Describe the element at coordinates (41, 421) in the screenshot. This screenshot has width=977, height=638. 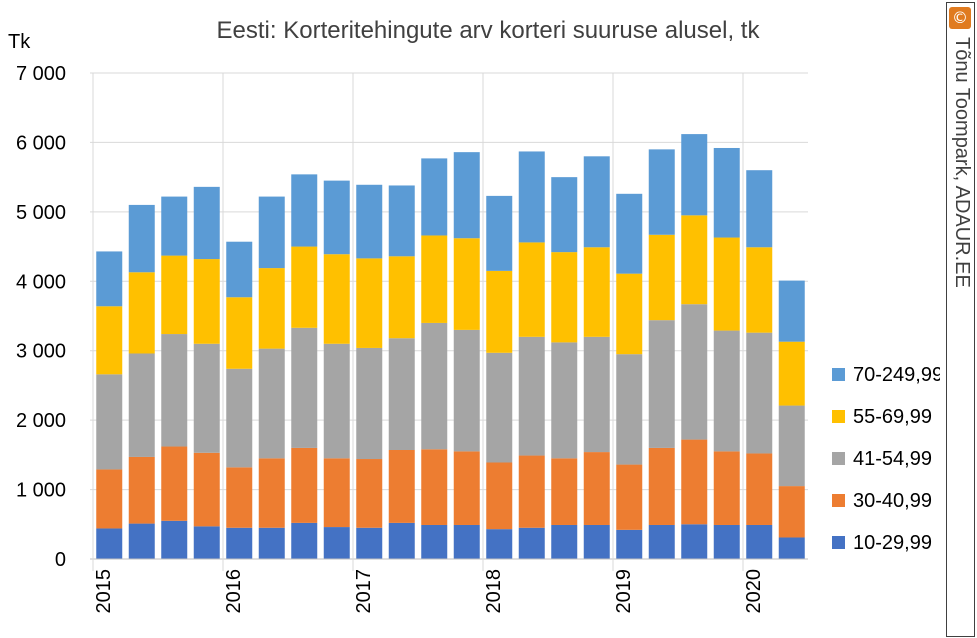
I see `y-tick-label: 2 000` at that location.